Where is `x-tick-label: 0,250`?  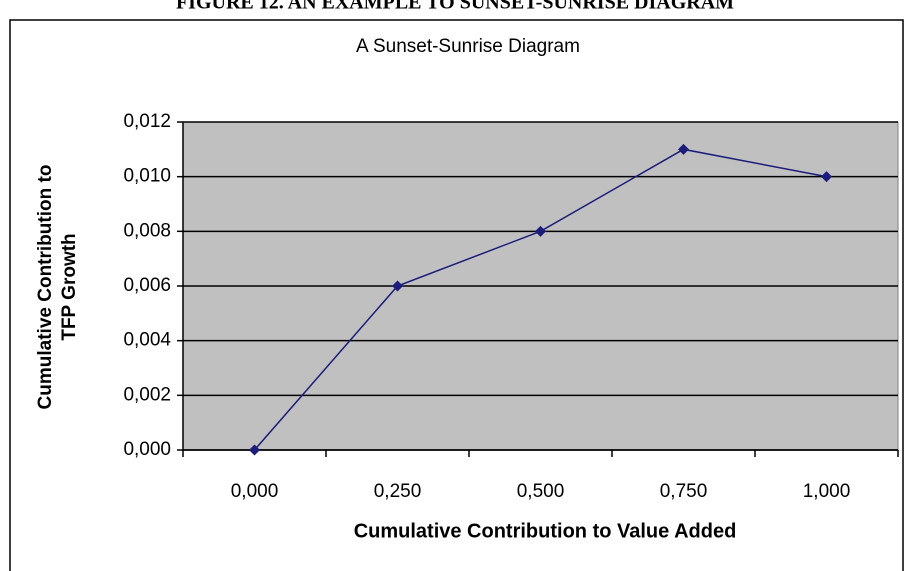
x-tick-label: 0,250 is located at coordinates (398, 491).